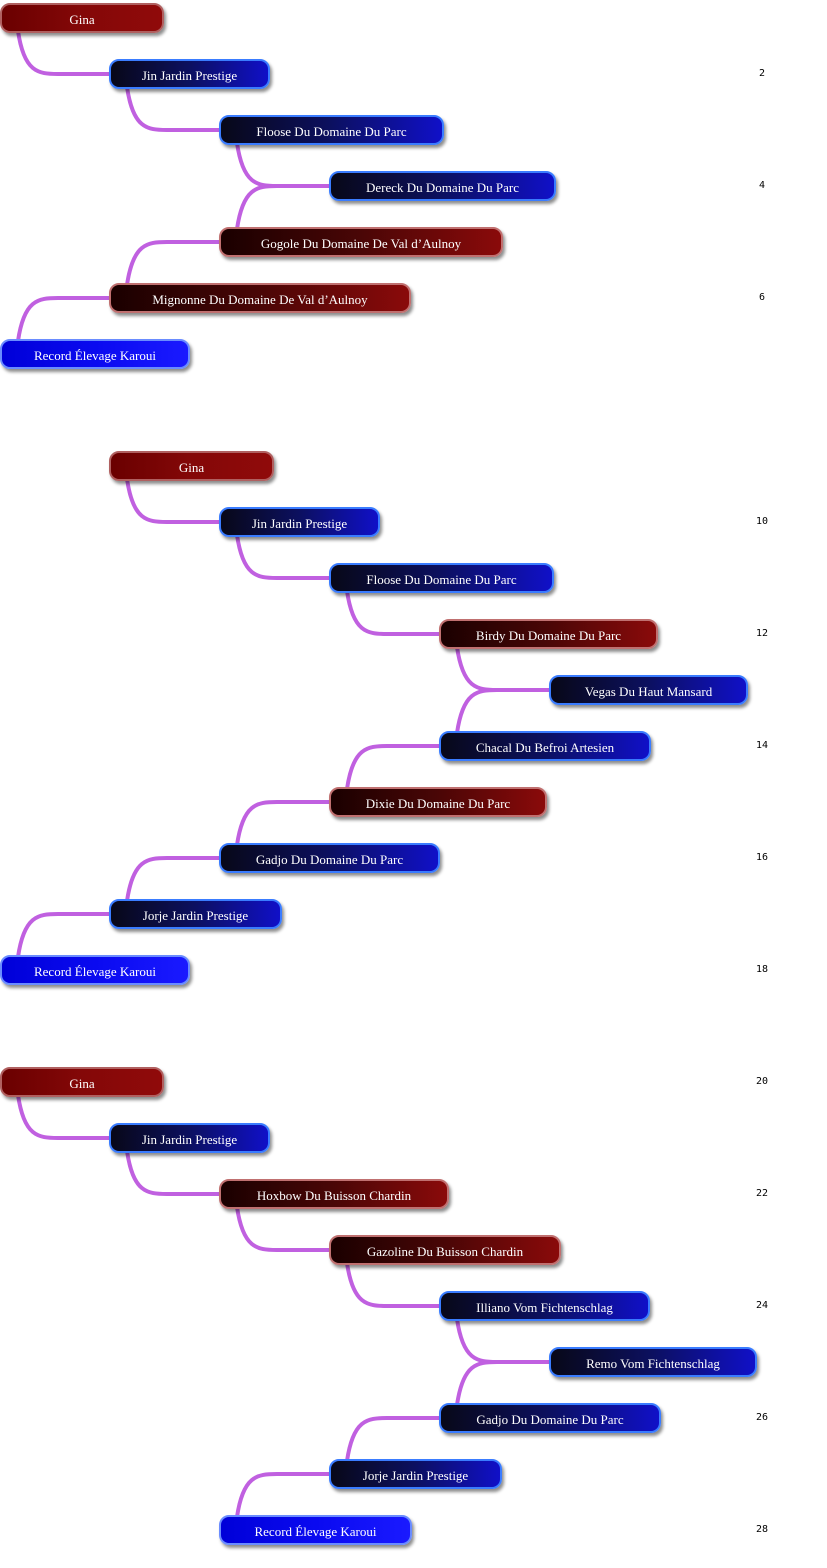 The image size is (827, 1568). Describe the element at coordinates (762, 1417) in the screenshot. I see `page-number: 26` at that location.